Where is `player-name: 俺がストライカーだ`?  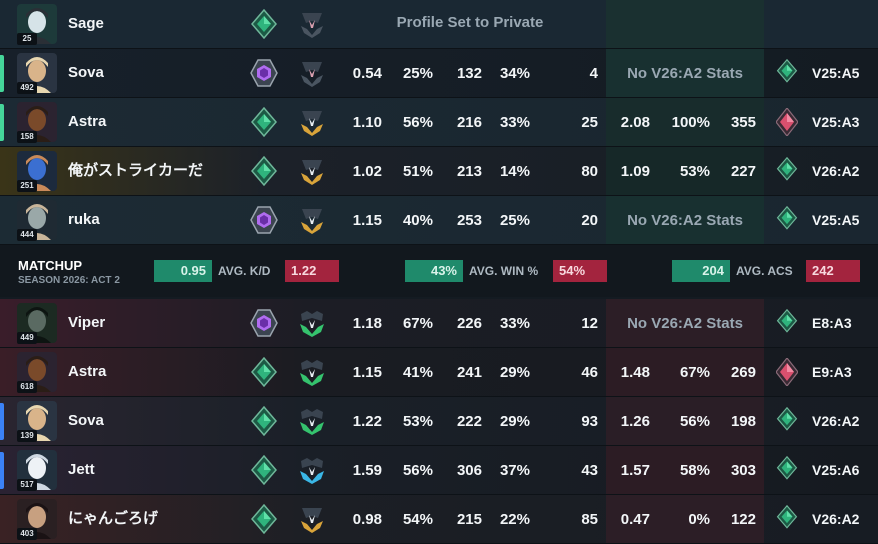 player-name: 俺がストライカーだ is located at coordinates (136, 170).